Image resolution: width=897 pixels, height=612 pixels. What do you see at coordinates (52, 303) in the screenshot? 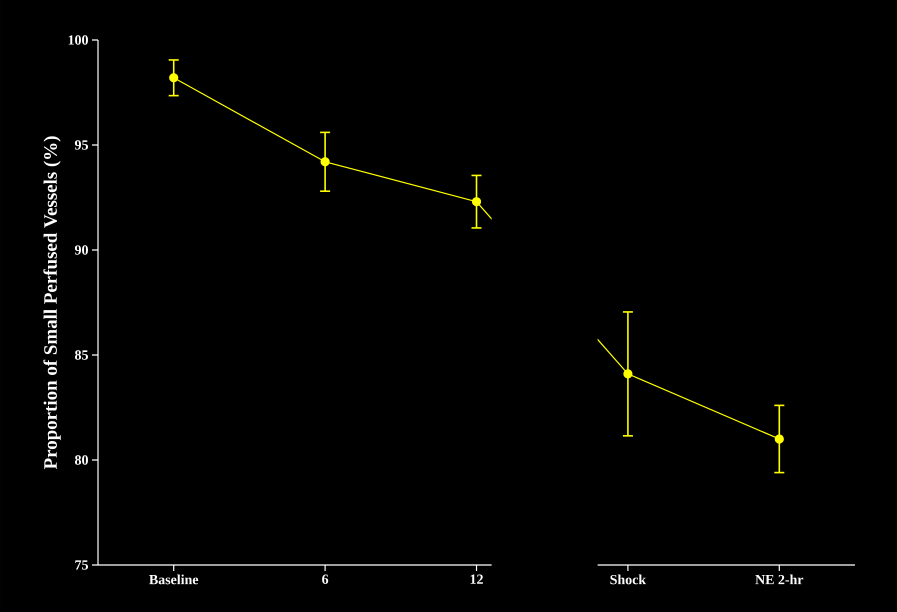
I see `y-axis-title: Proportion of Small Perfused Vessels (%)` at bounding box center [52, 303].